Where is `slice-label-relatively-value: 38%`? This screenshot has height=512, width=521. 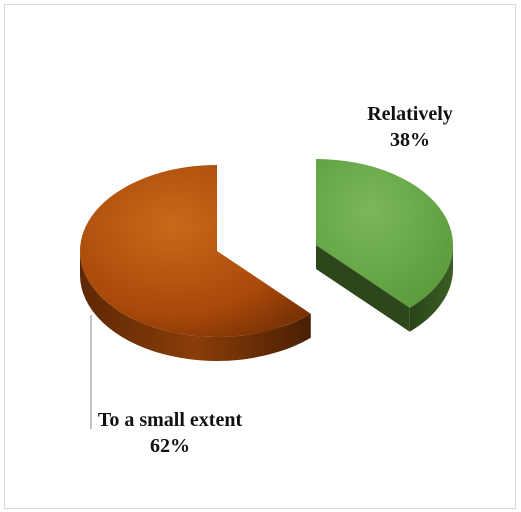 slice-label-relatively-value: 38% is located at coordinates (410, 140).